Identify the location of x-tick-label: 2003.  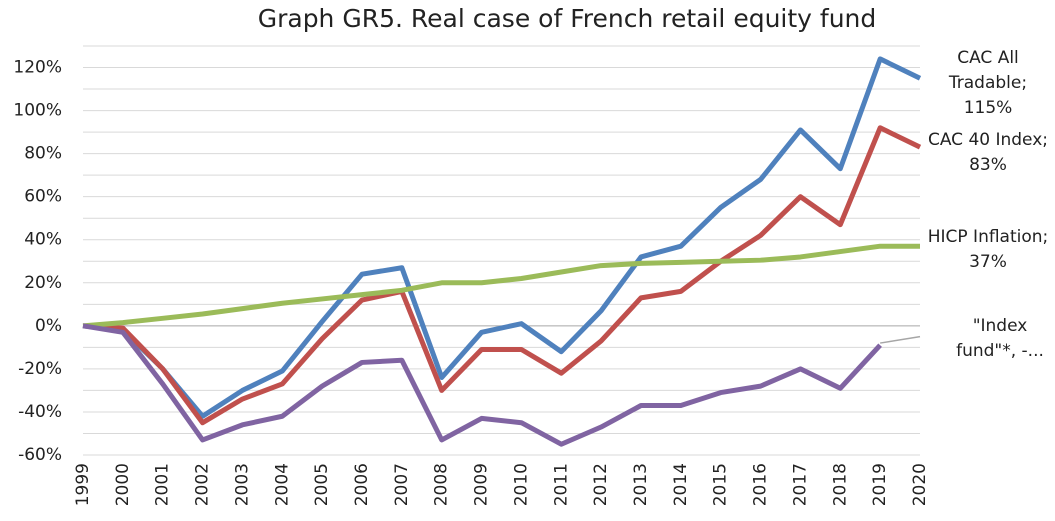
(242, 484).